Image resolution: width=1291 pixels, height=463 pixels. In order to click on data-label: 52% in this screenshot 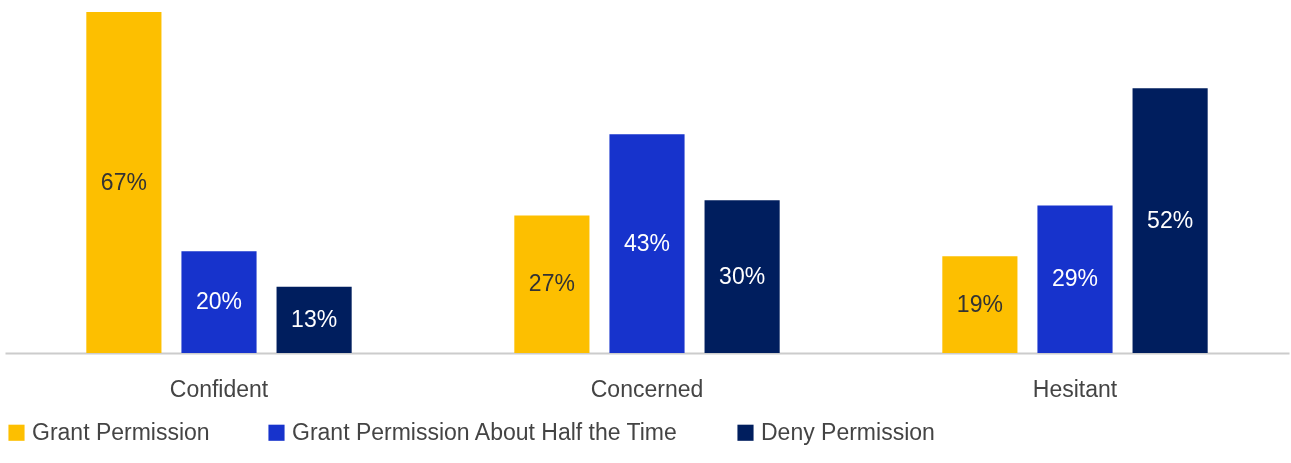, I will do `click(1170, 219)`.